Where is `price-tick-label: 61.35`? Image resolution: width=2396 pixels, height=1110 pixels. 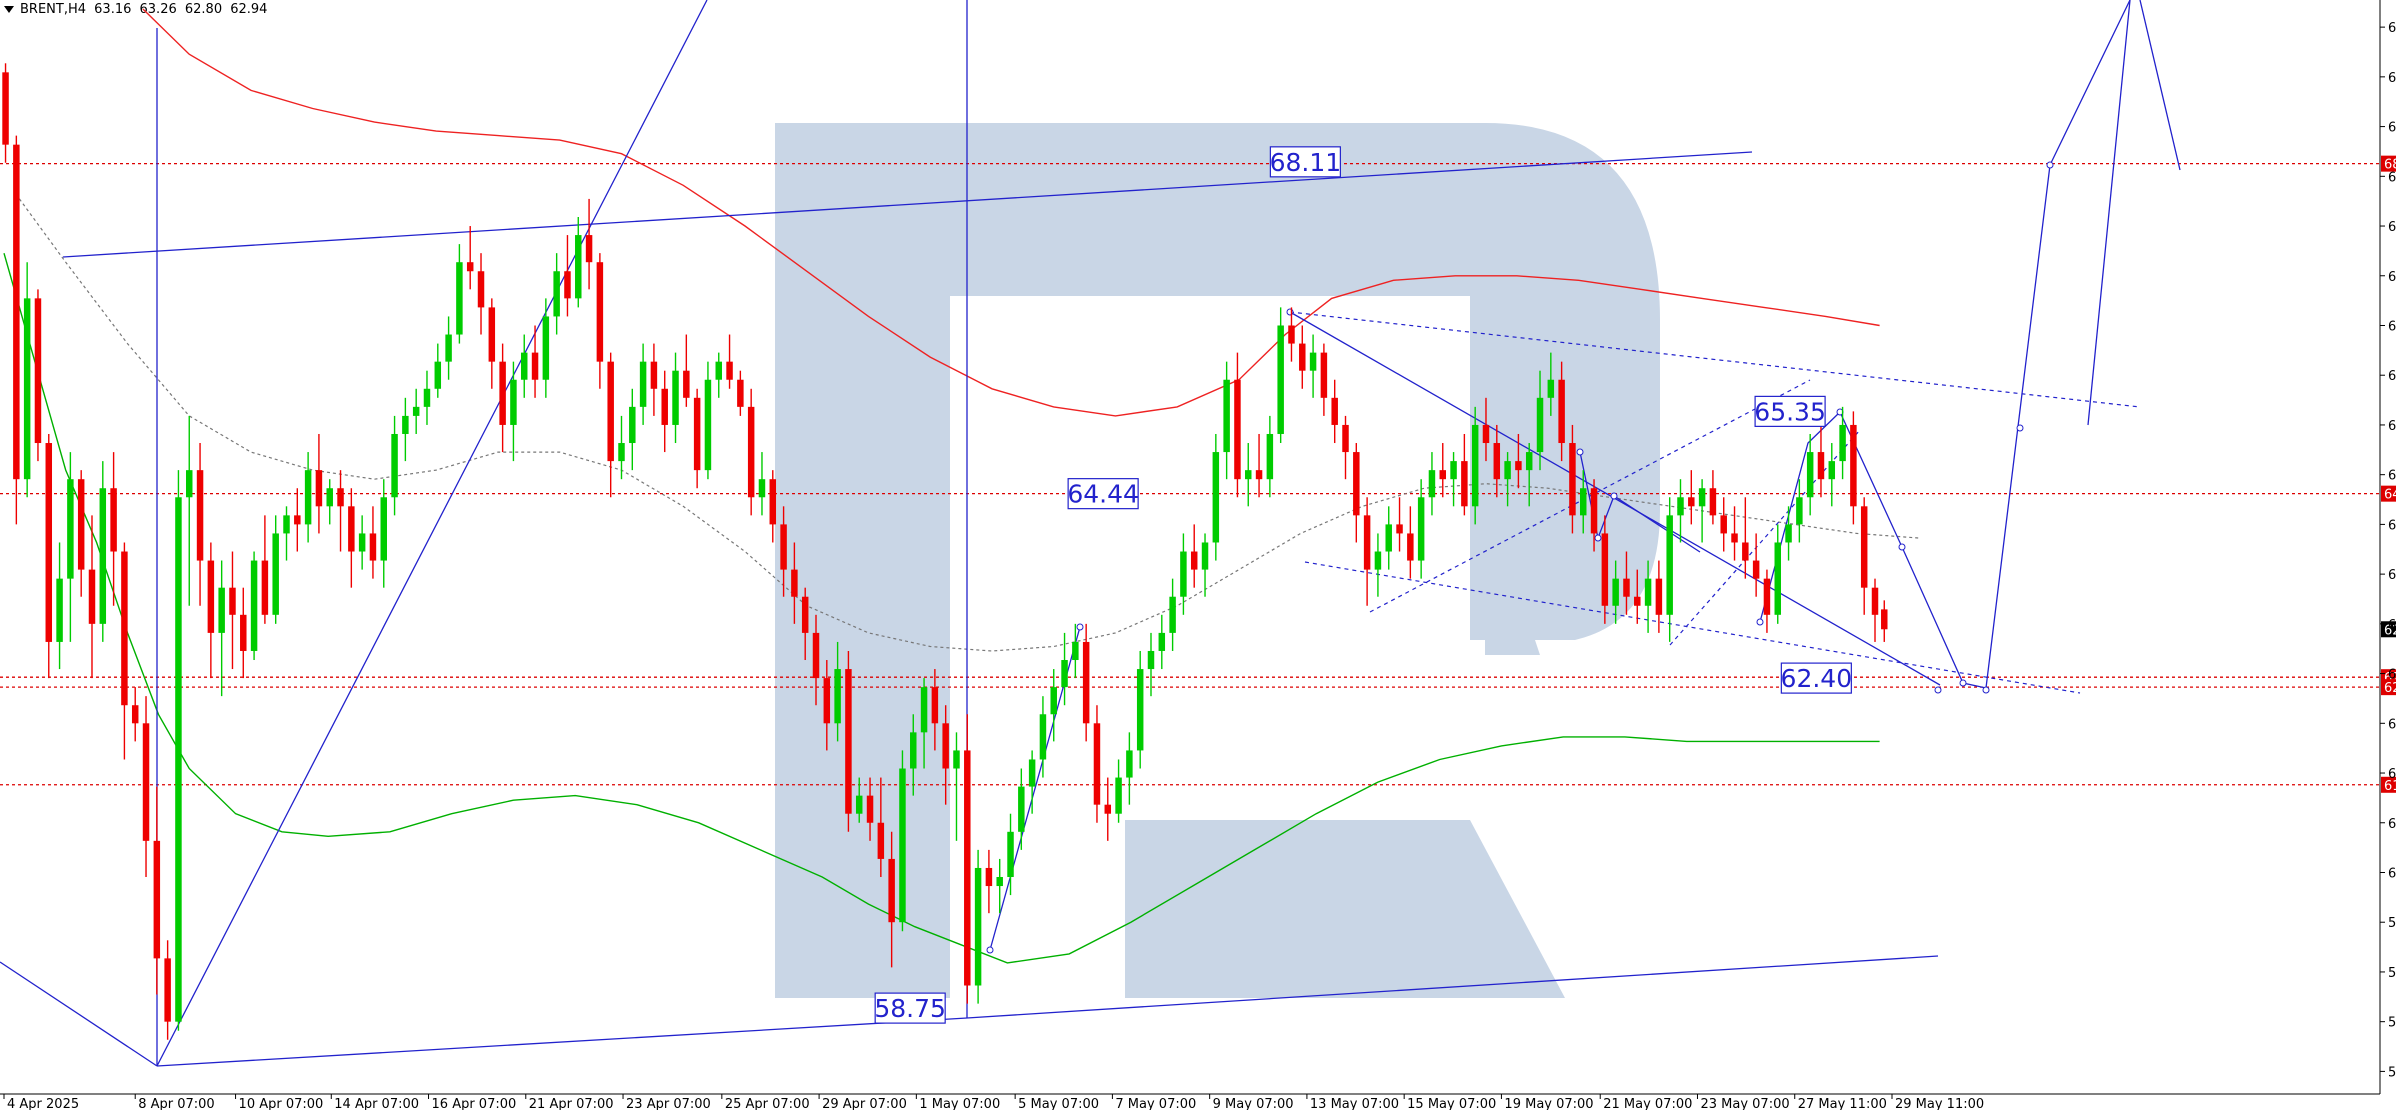 price-tick-label: 61.35 is located at coordinates (2392, 774).